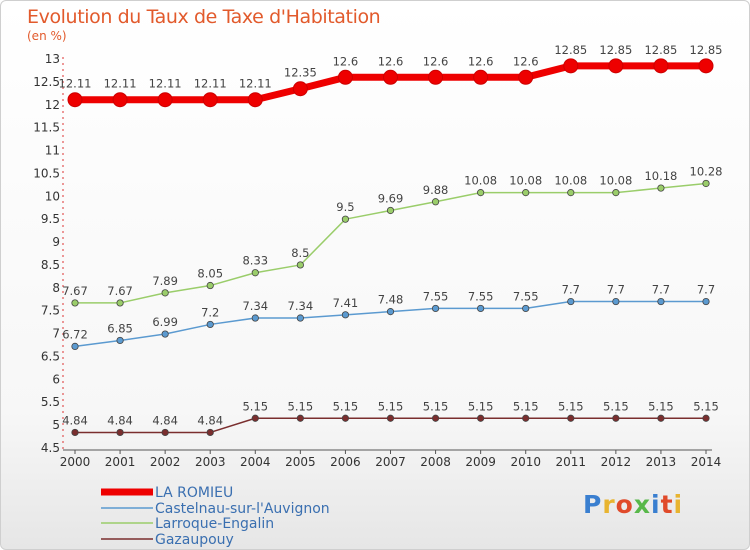  What do you see at coordinates (46, 128) in the screenshot?
I see `y-tick-label: 11.5` at bounding box center [46, 128].